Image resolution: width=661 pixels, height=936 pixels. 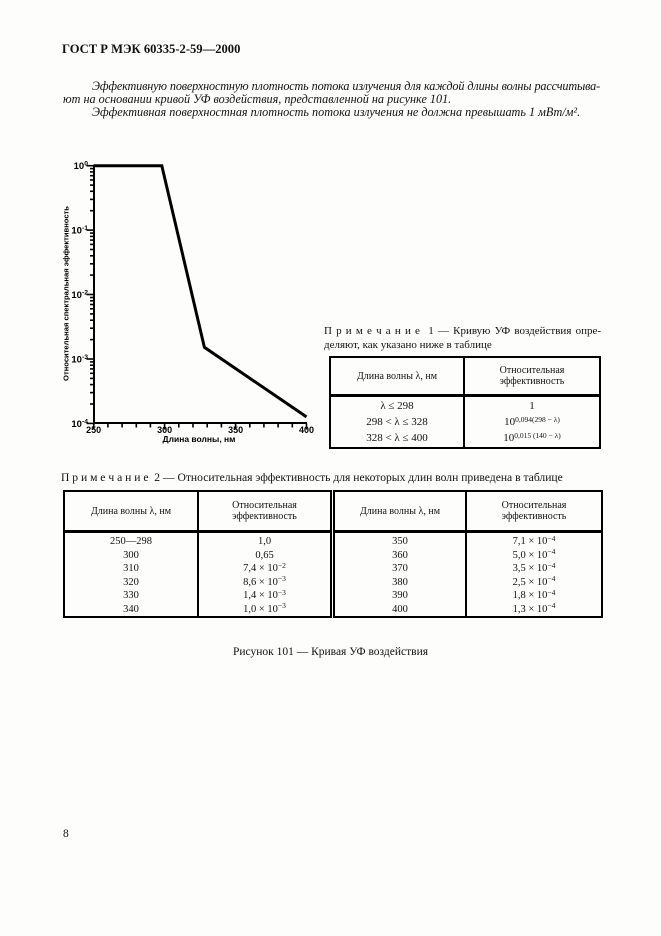 What do you see at coordinates (306, 430) in the screenshot?
I see `svg-text: 400` at bounding box center [306, 430].